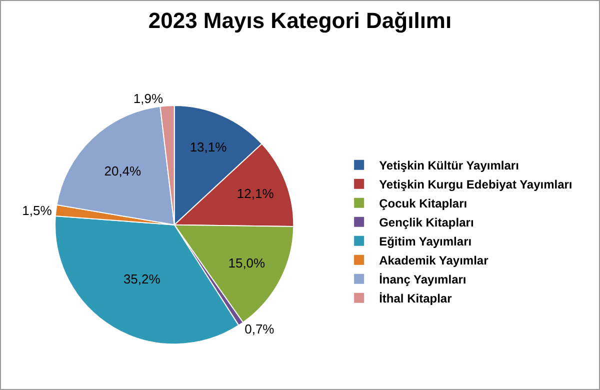 Image resolution: width=600 pixels, height=390 pixels. Describe the element at coordinates (300, 21) in the screenshot. I see `chart-title: 2023 Mayıs Kategori Dağılımı` at that location.